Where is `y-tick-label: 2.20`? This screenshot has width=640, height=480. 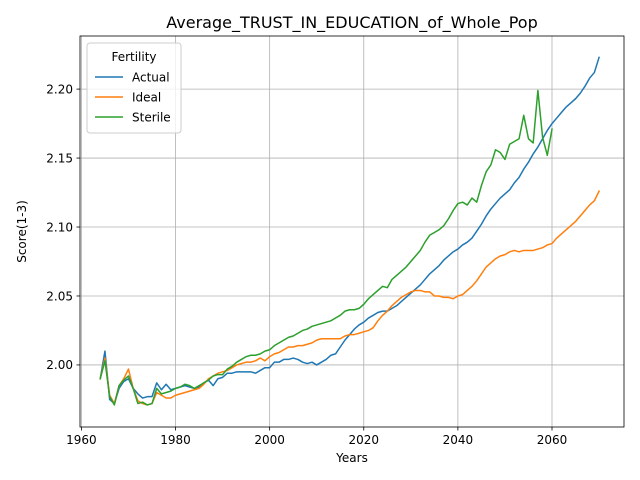 y-tick-label: 2.20 is located at coordinates (59, 89).